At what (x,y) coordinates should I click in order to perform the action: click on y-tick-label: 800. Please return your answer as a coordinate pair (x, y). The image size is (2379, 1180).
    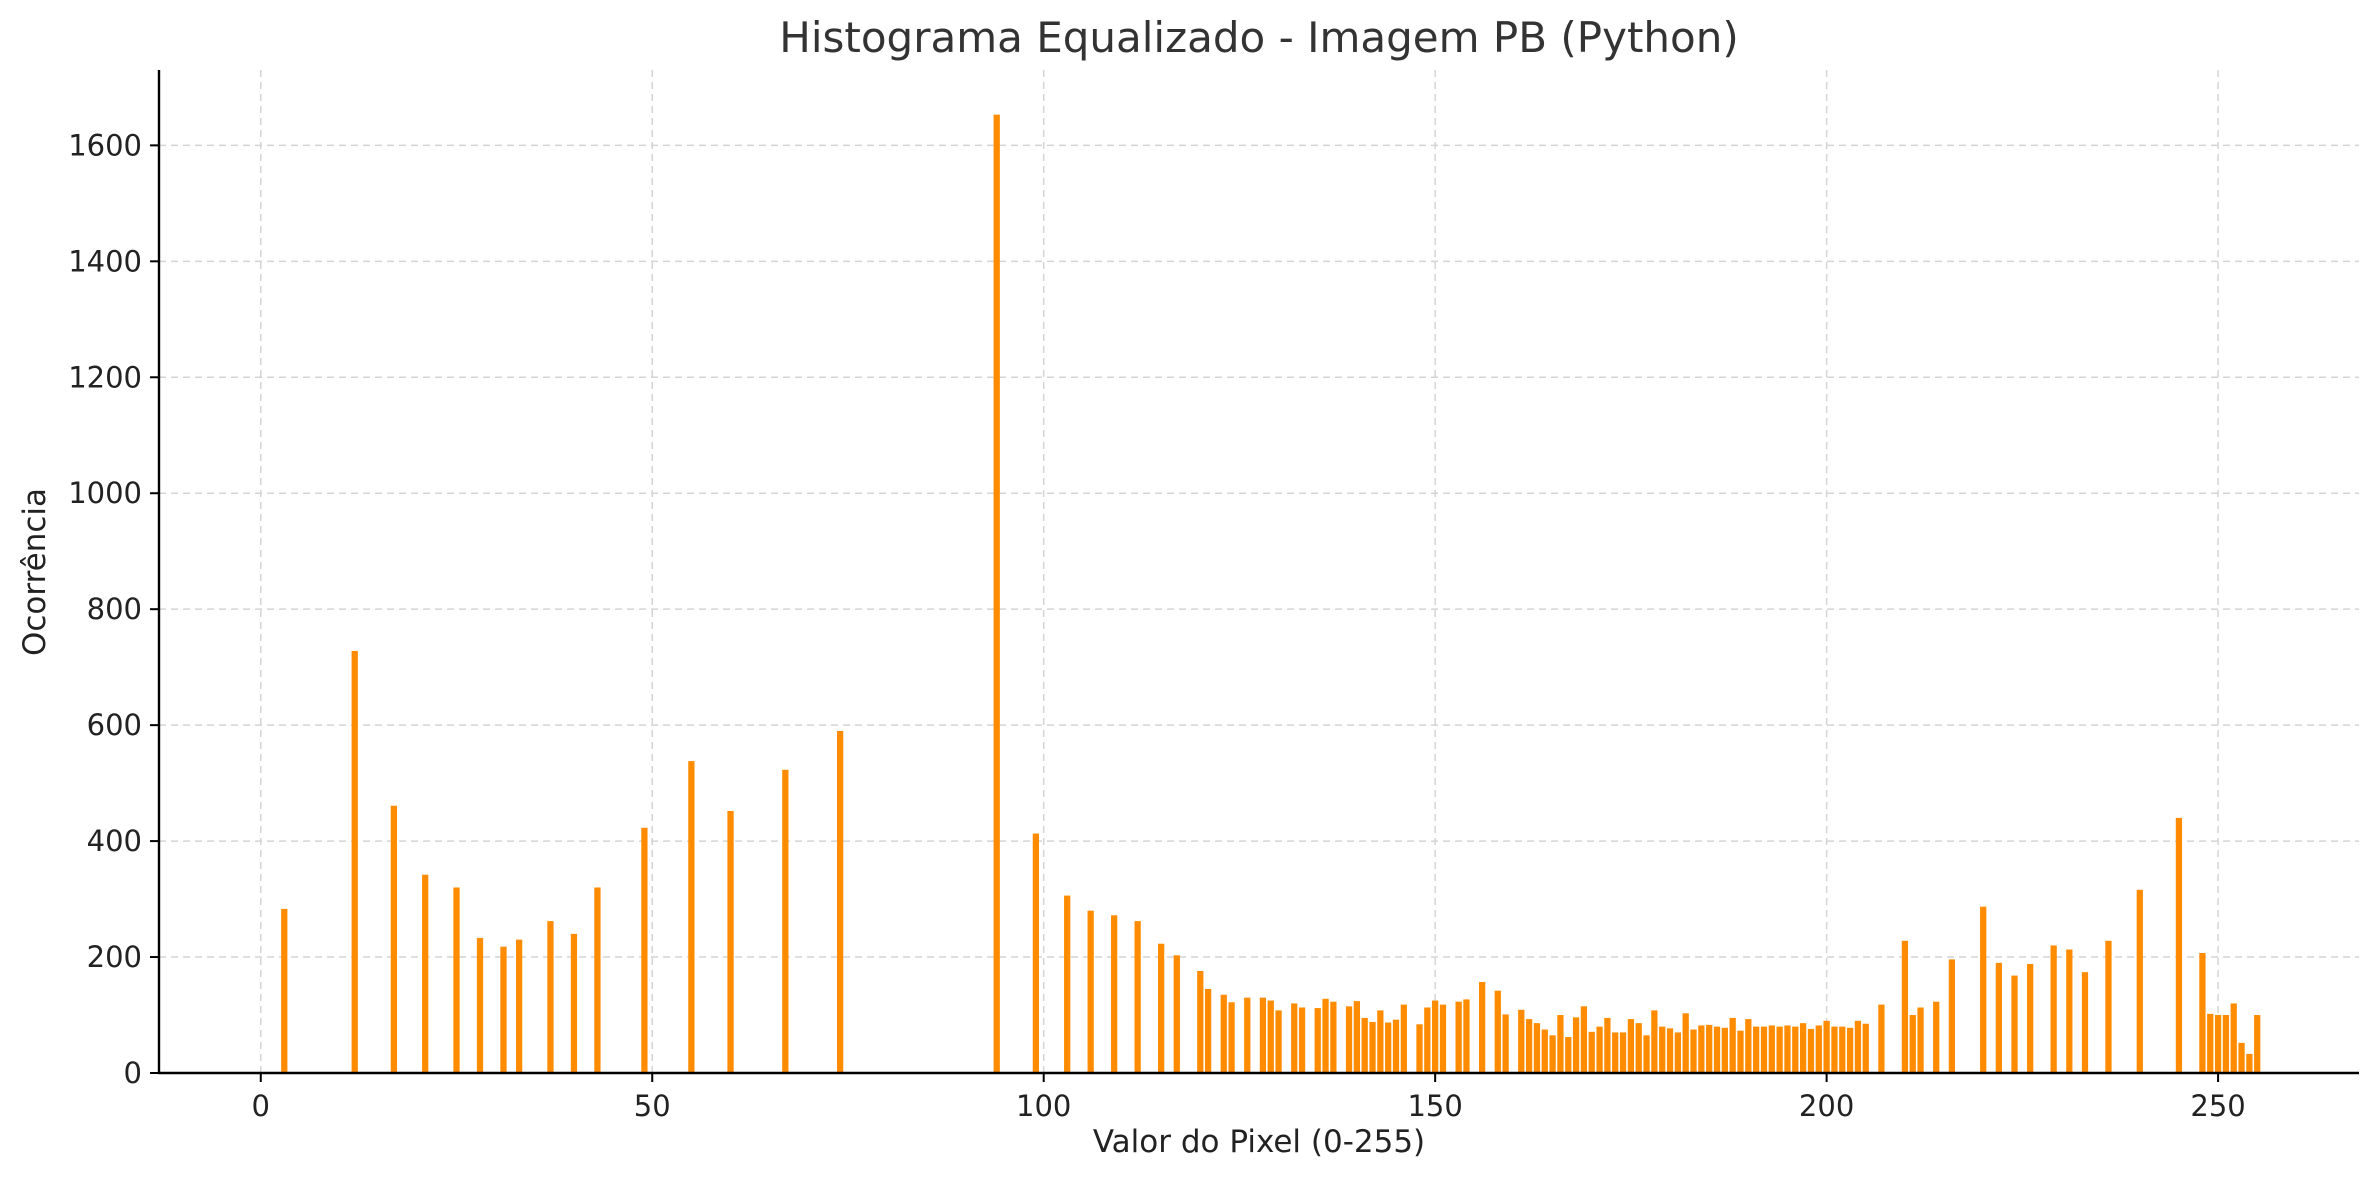
    Looking at the image, I should click on (114, 609).